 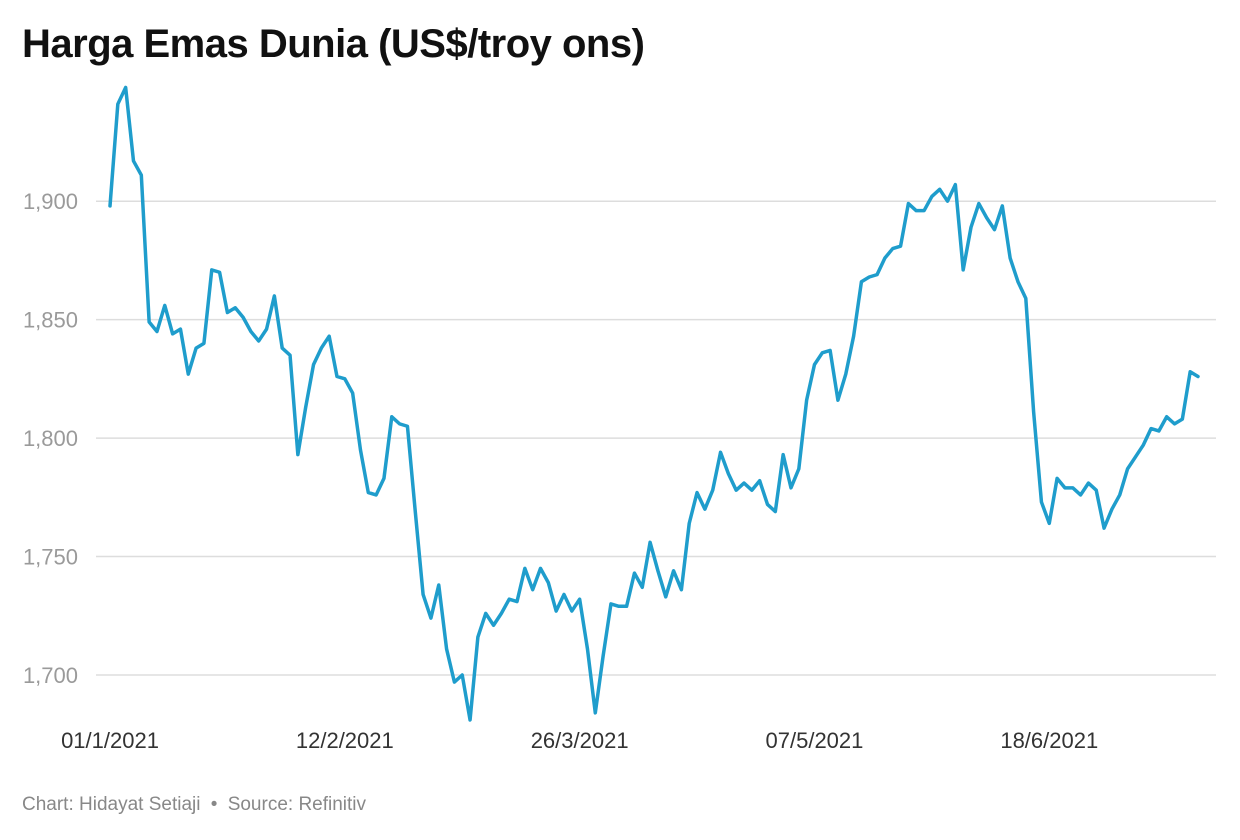 I want to click on y-tick-label: 1,900, so click(x=50, y=201).